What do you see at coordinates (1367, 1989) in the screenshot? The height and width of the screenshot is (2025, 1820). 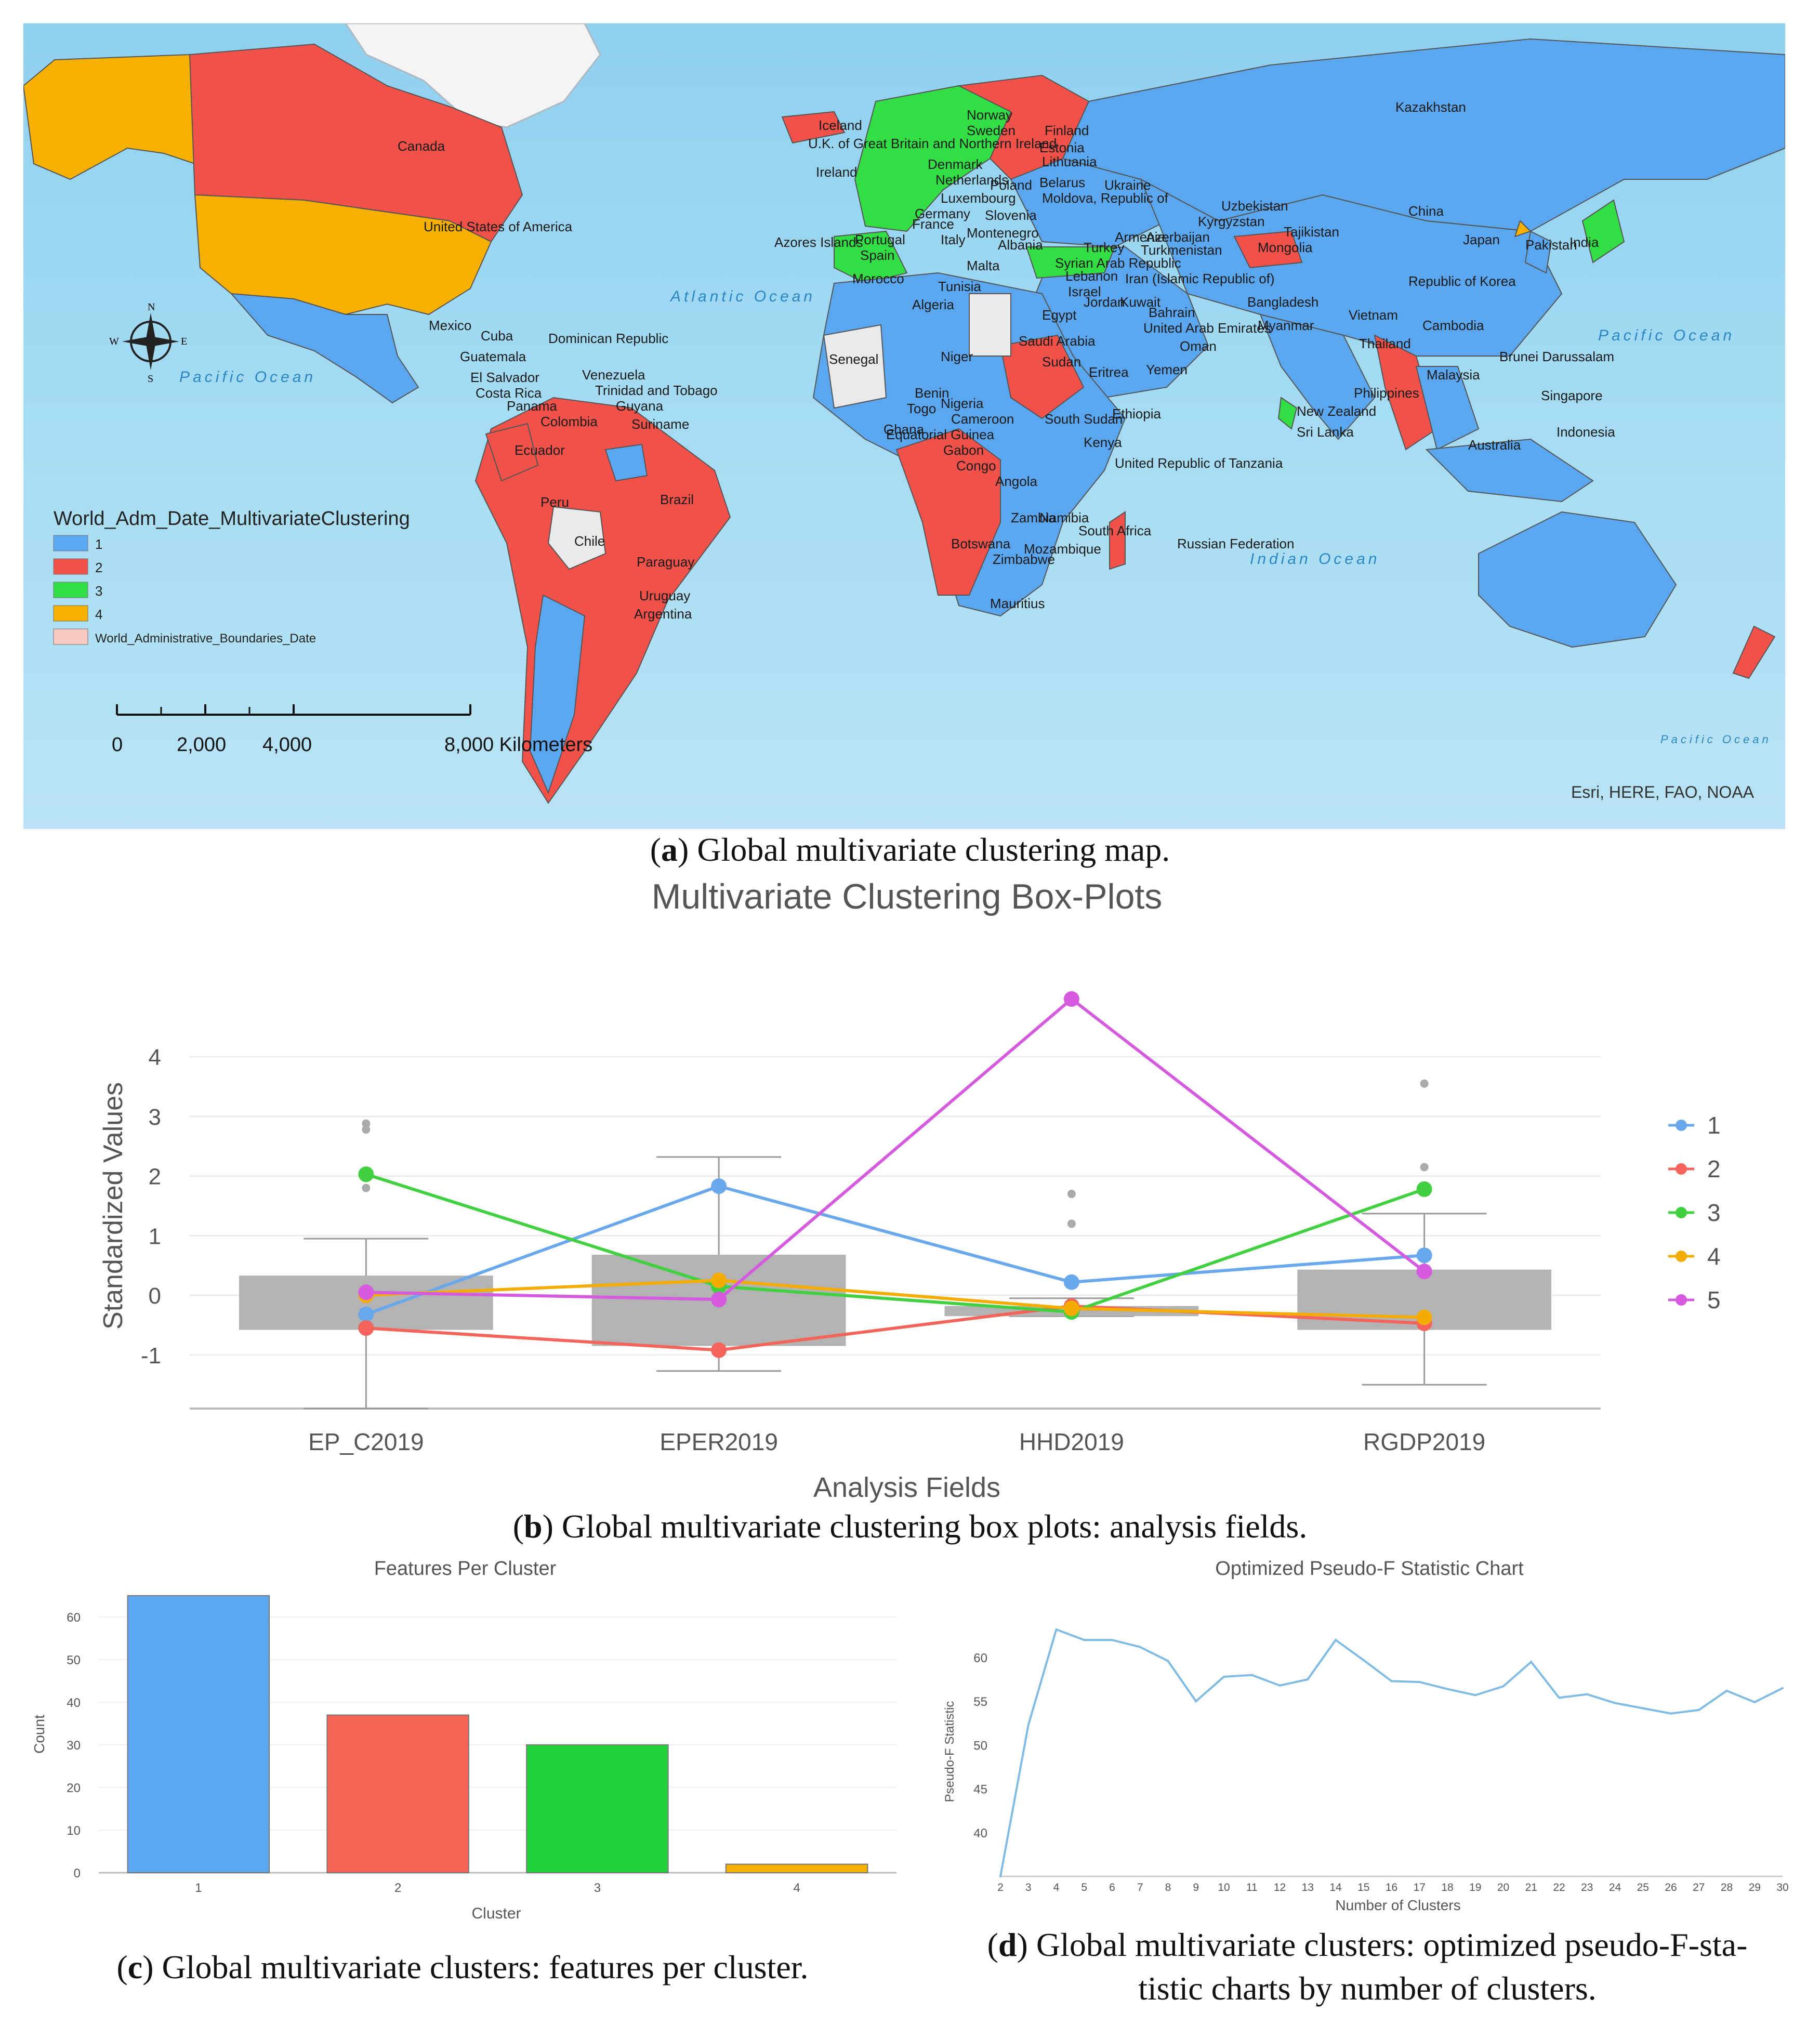 I see `caption-d-text-2: tistic charts by number of clusters.` at bounding box center [1367, 1989].